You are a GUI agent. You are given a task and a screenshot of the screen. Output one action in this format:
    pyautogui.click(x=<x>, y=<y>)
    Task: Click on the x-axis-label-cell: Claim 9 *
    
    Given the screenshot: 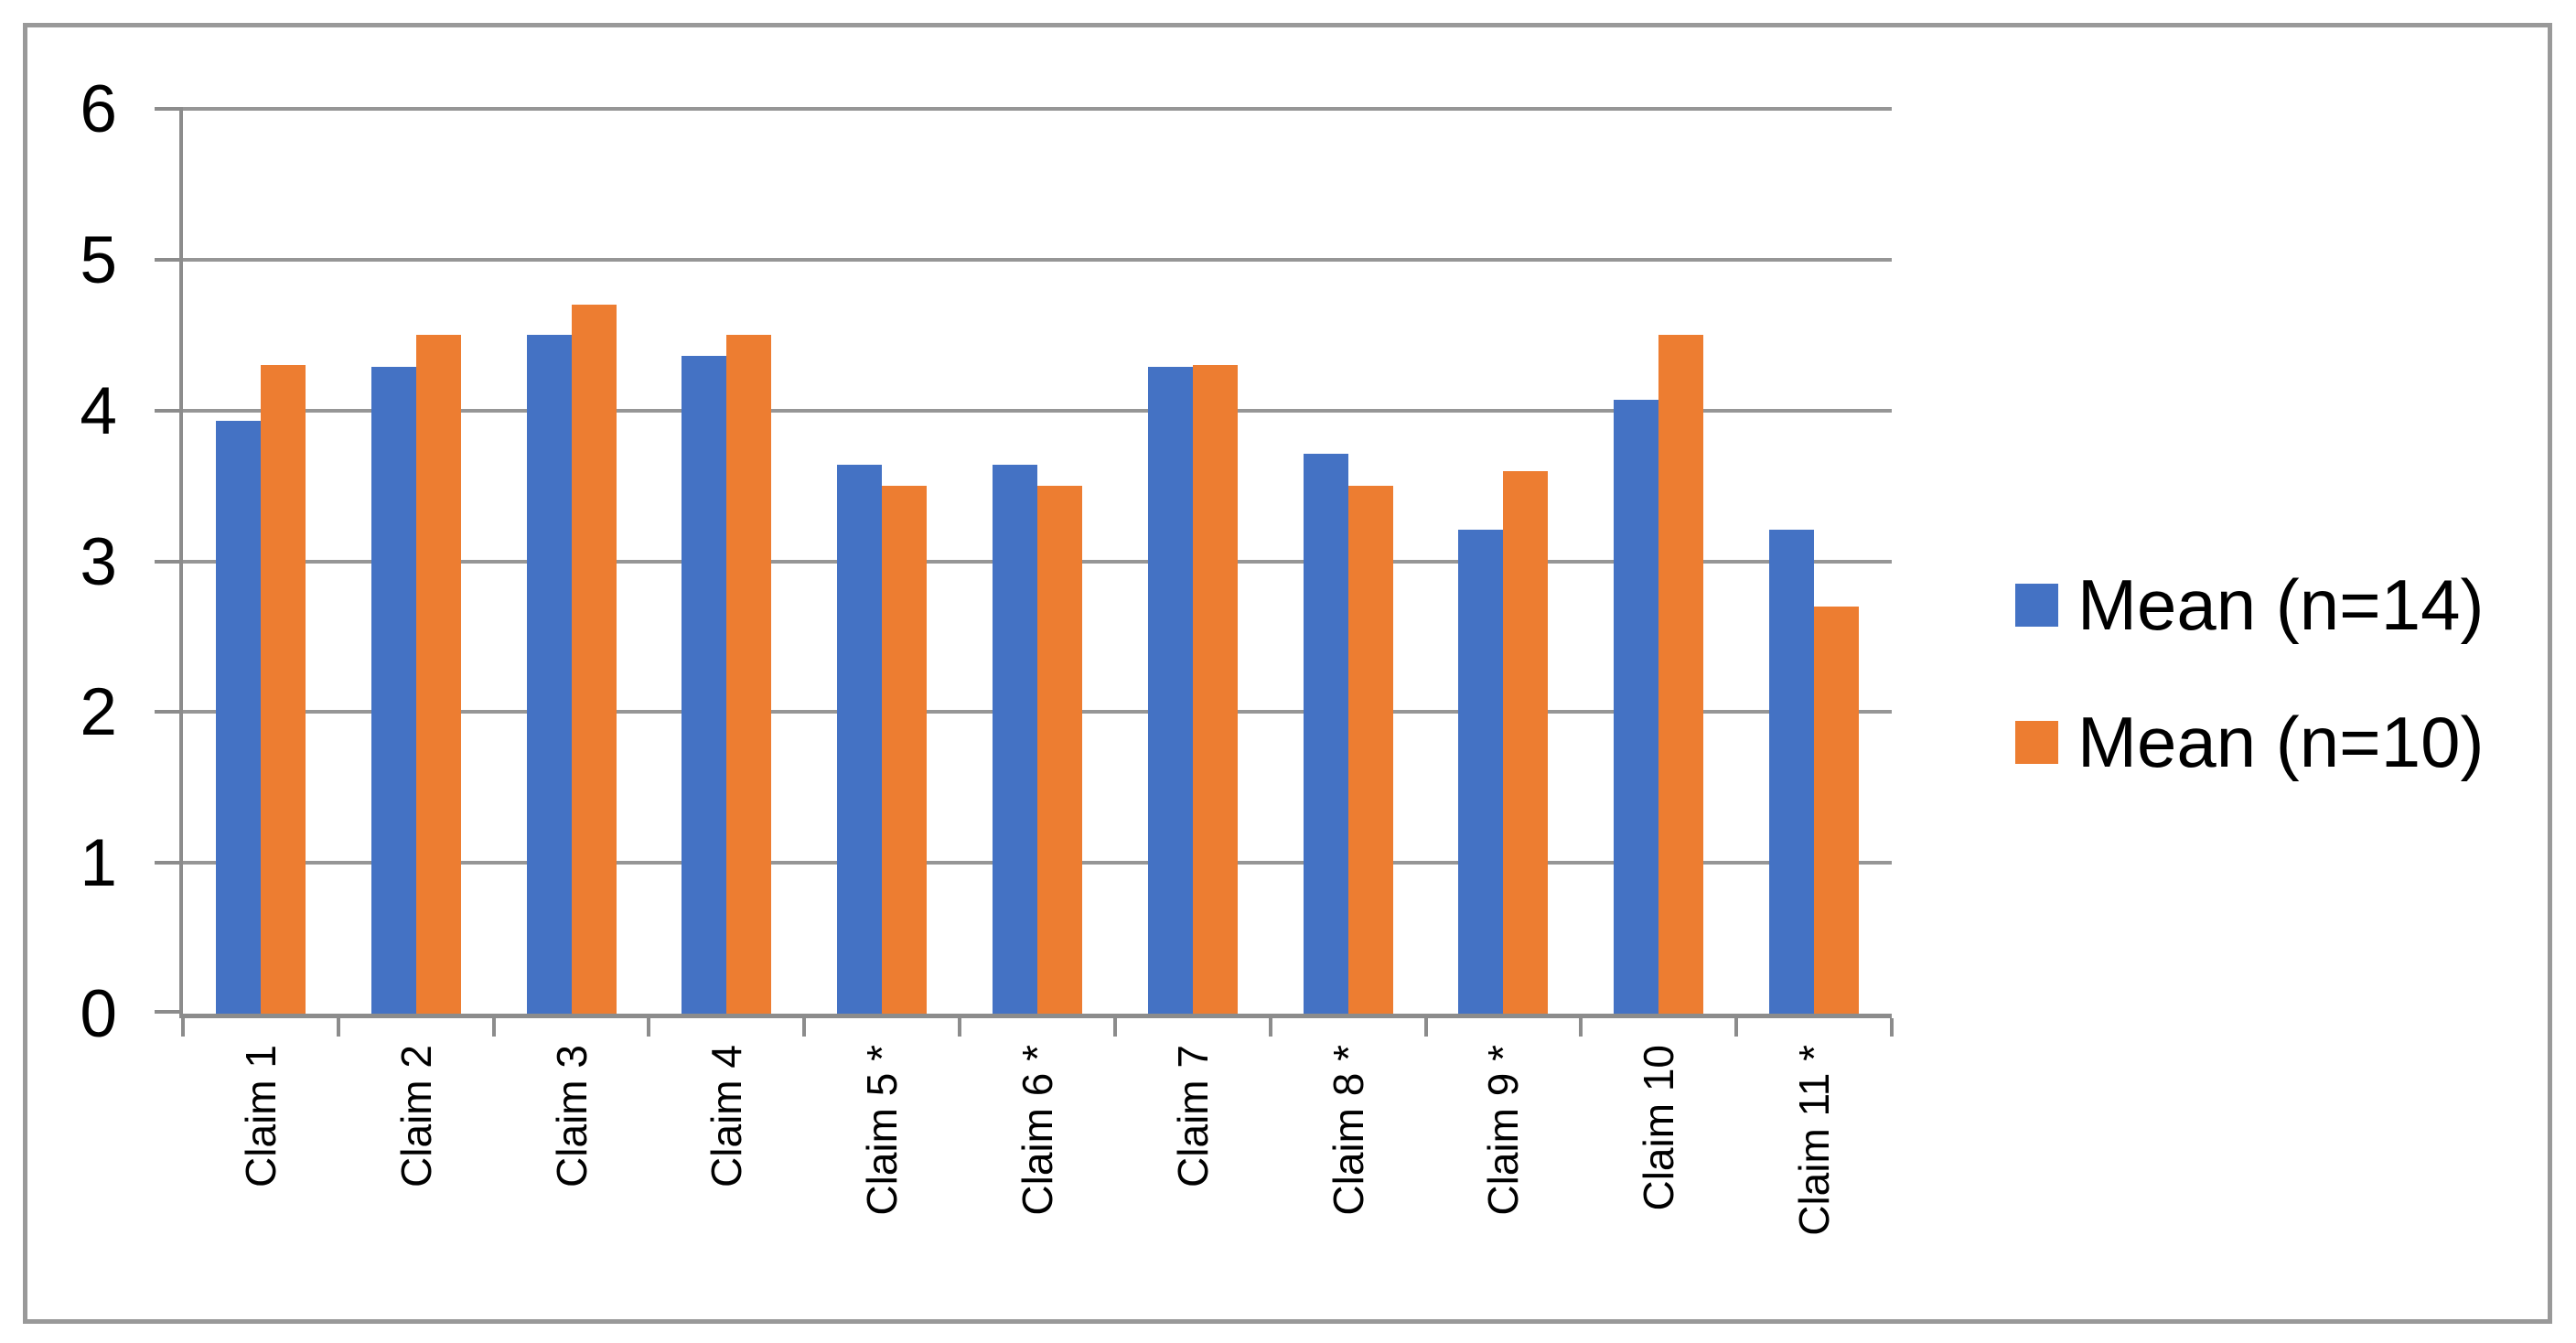 What is the action you would take?
    pyautogui.click(x=1504, y=1191)
    